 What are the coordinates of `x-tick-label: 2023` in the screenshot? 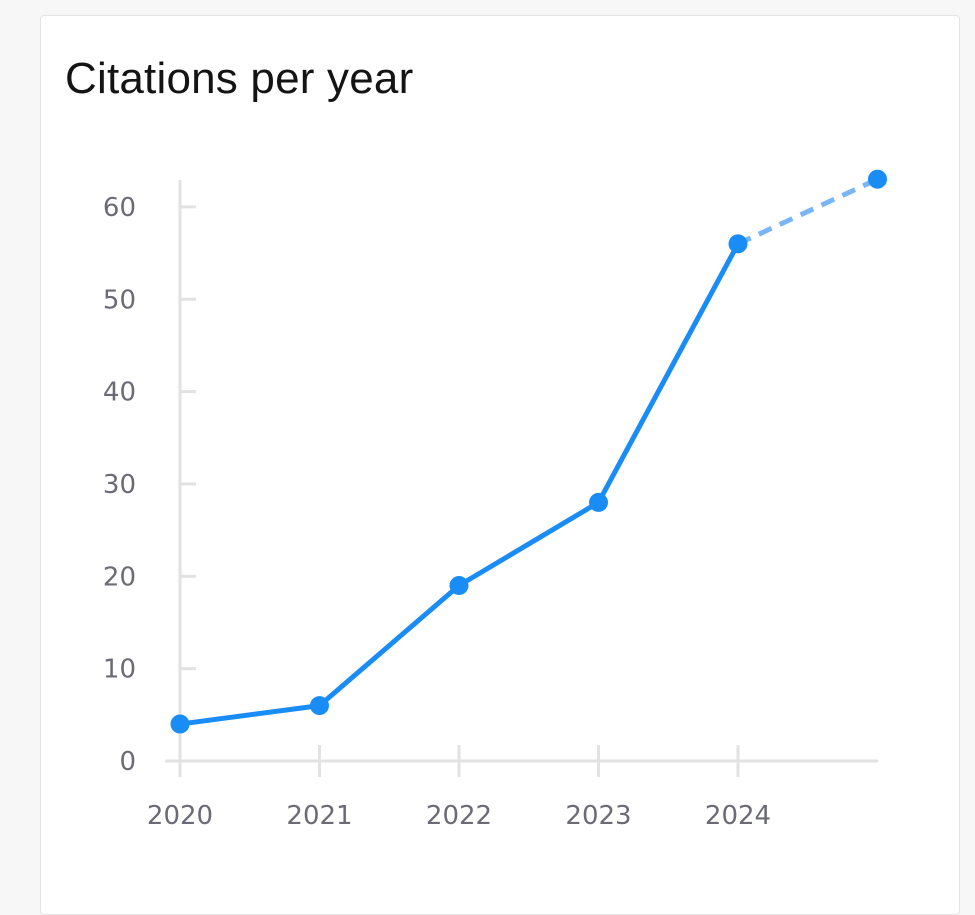 It's located at (598, 816).